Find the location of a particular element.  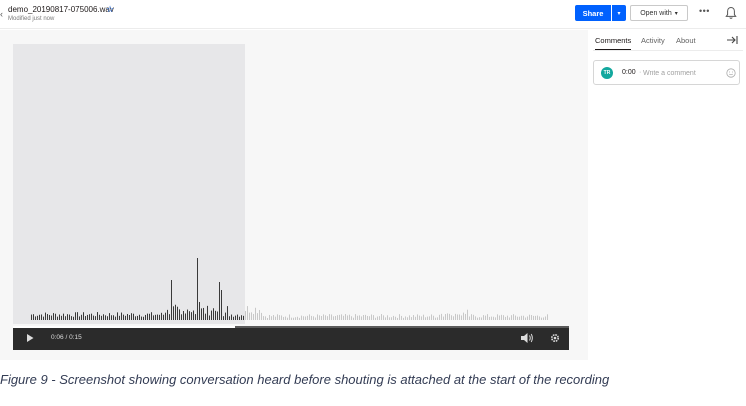

comment-composer: TR 0:00 · is located at coordinates (666, 72).